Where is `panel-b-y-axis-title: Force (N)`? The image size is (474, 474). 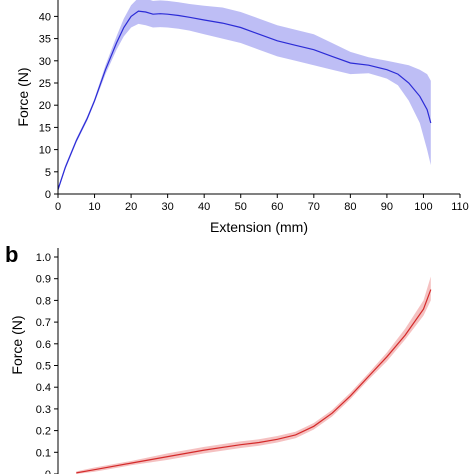
panel-b-y-axis-title: Force (N) is located at coordinates (17, 344).